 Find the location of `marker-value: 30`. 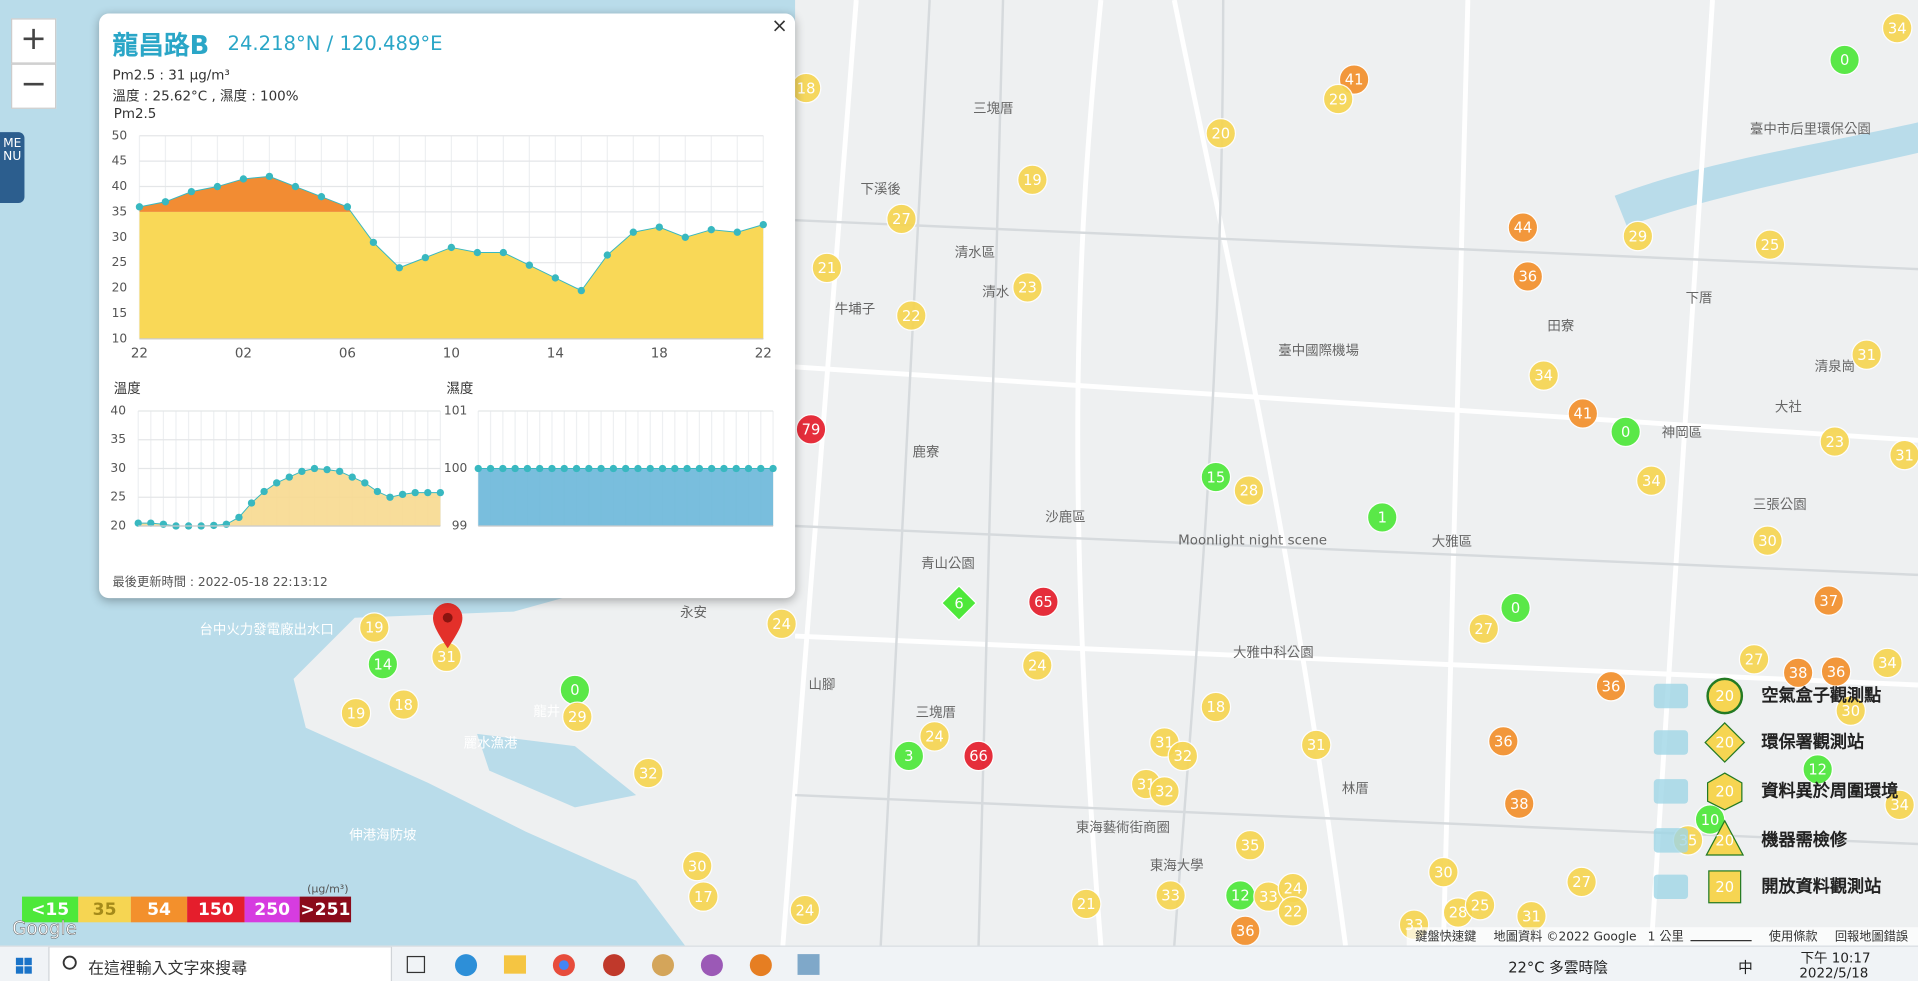

marker-value: 30 is located at coordinates (1443, 872).